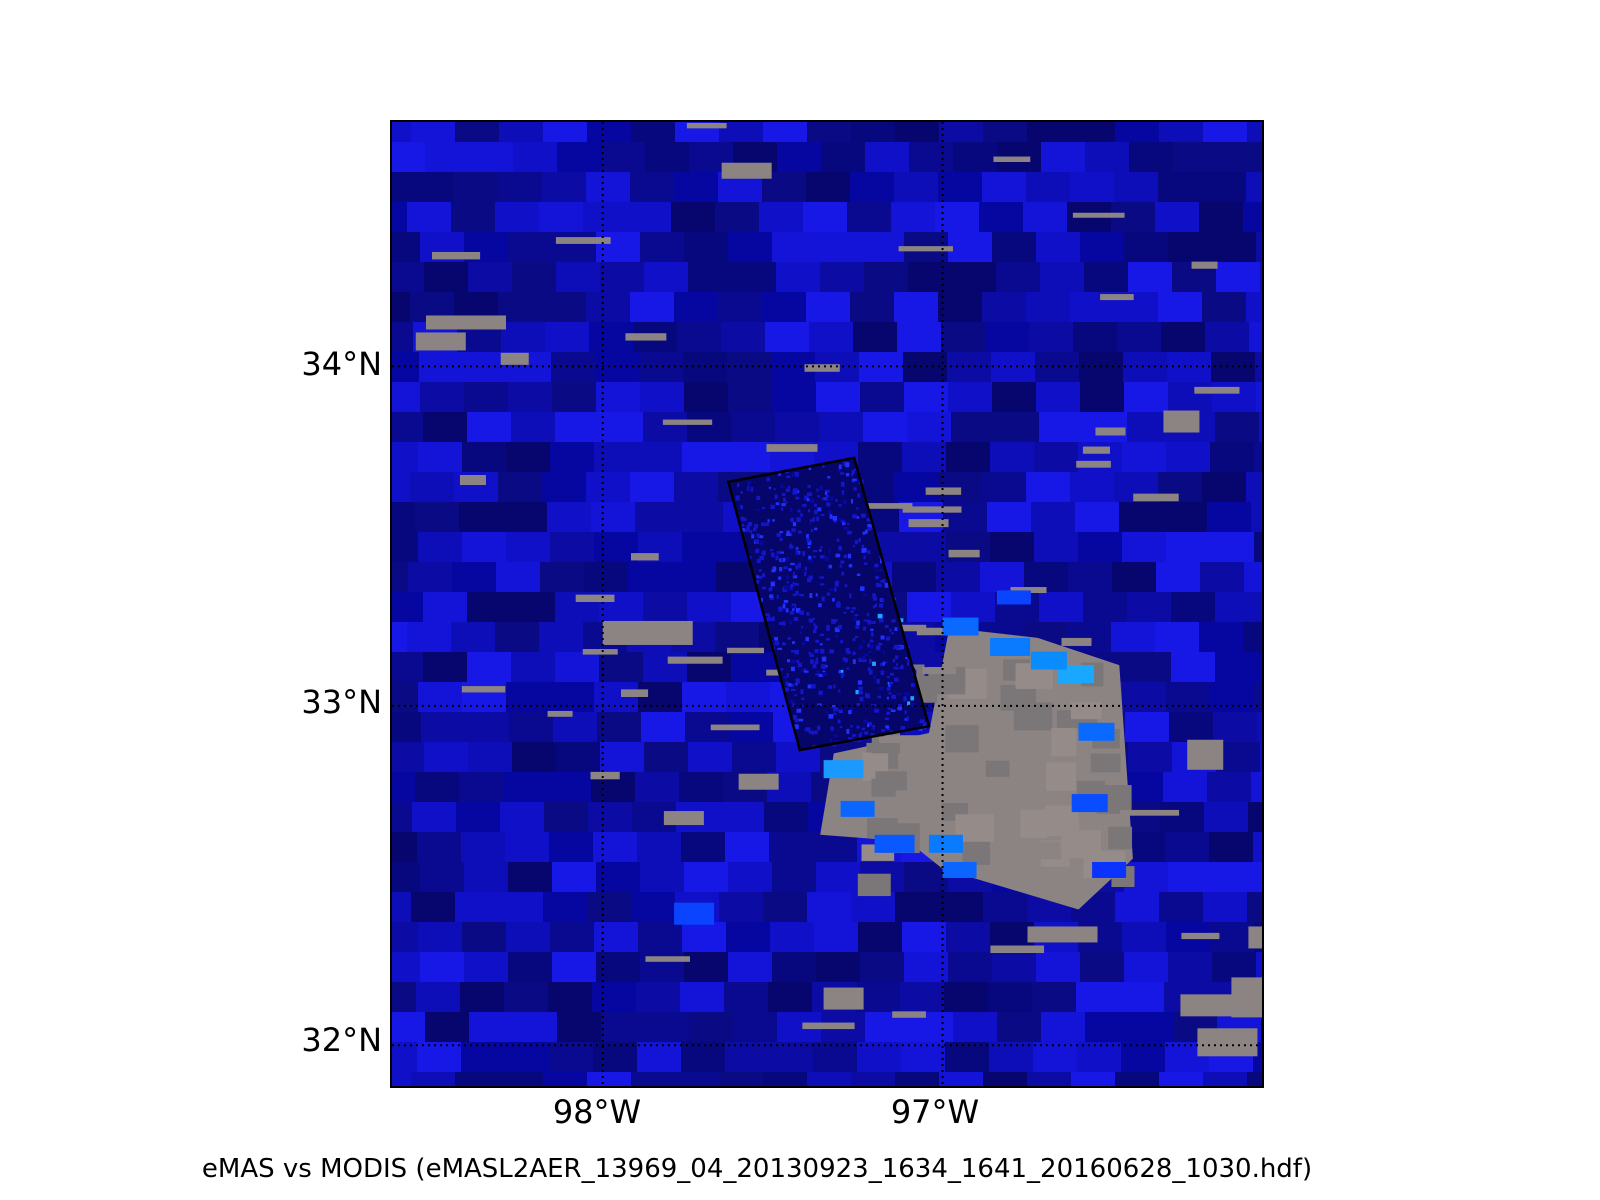  I want to click on land-mottle, so click(874, 885).